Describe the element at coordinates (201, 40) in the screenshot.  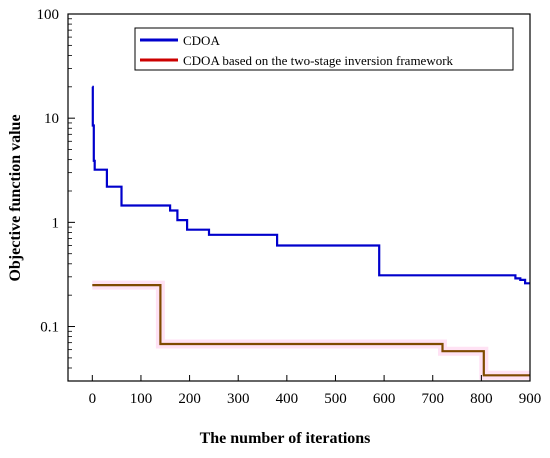
I see `legend-label-cdoa: CDOA` at that location.